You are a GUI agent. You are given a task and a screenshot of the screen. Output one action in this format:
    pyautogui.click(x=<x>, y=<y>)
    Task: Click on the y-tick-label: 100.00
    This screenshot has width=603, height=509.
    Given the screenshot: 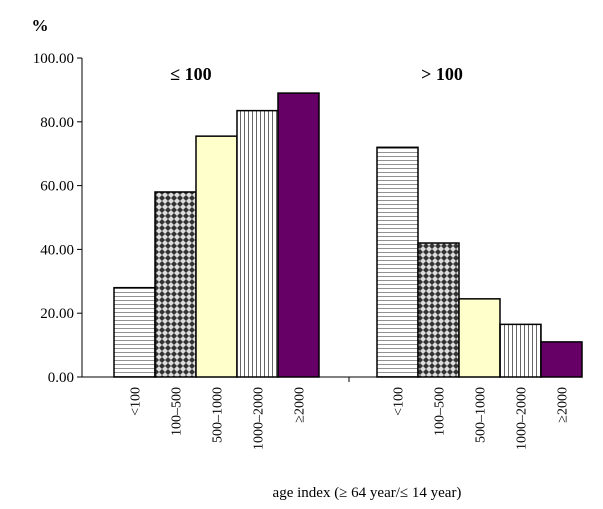 What is the action you would take?
    pyautogui.click(x=53, y=59)
    